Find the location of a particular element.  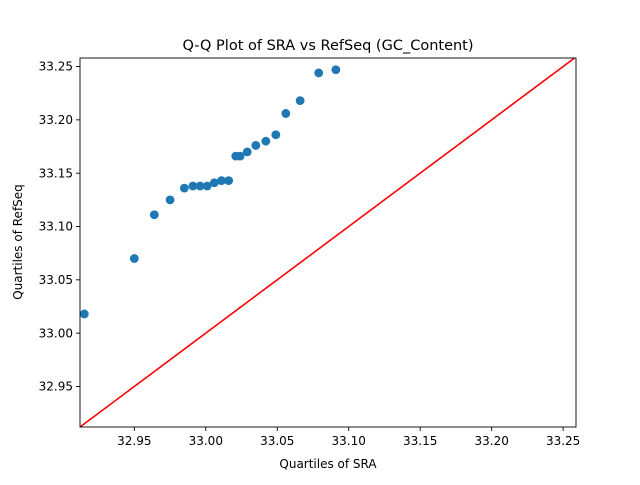

y-tick-label: 33.20 is located at coordinates (56, 120).